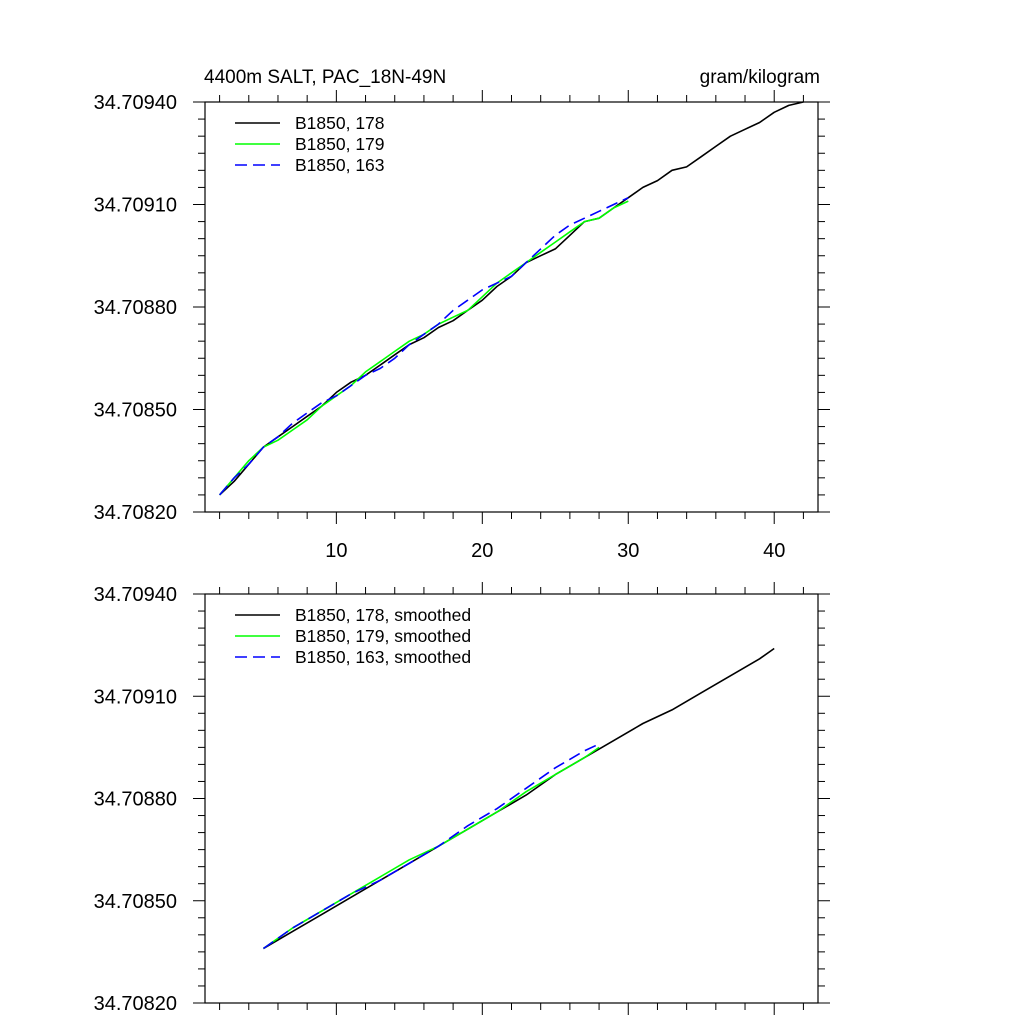 This screenshot has width=1024, height=1024. What do you see at coordinates (340, 123) in the screenshot?
I see `legend-label-0: B1850, 178` at bounding box center [340, 123].